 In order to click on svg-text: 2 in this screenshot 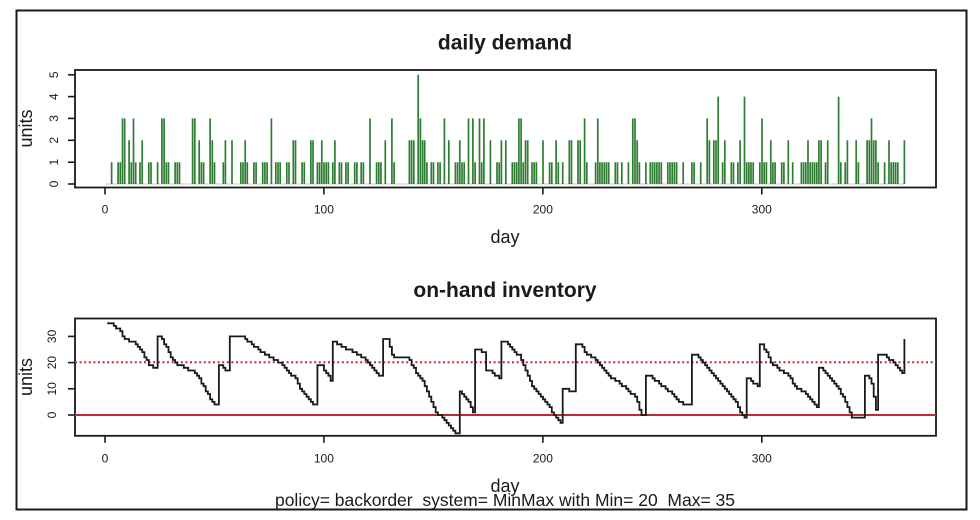, I will do `click(54, 140)`.